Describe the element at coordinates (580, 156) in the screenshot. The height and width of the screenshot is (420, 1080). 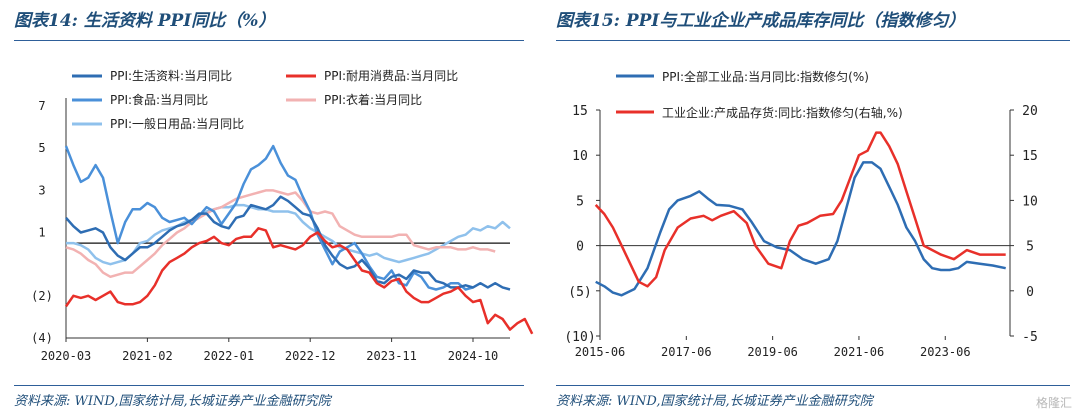
I see `left-y-tick-label: 10` at that location.